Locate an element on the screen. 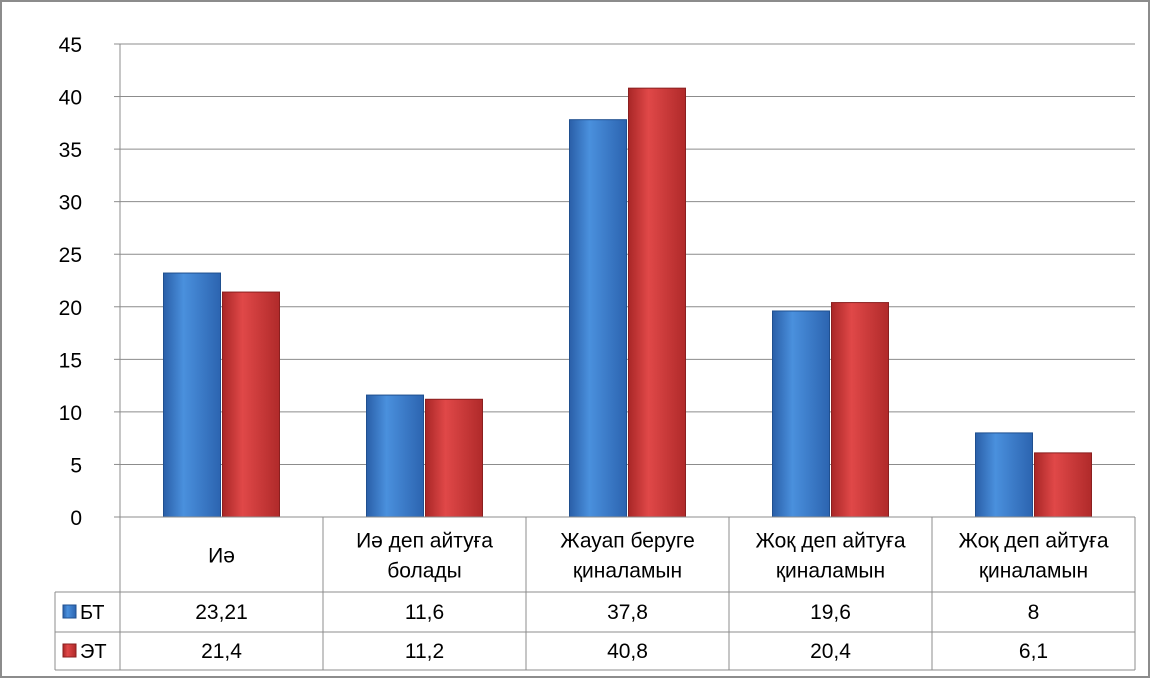 The height and width of the screenshot is (683, 1150). category-label: Иә деп айтуға is located at coordinates (424, 541).